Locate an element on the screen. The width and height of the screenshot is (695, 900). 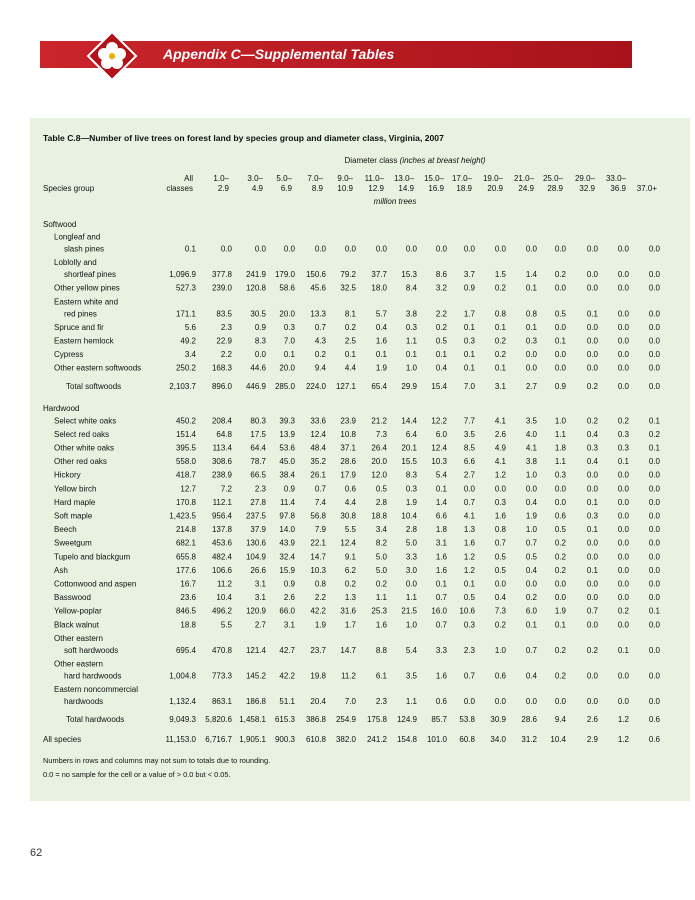
cell-value: 14.4 is located at coordinates (409, 420).